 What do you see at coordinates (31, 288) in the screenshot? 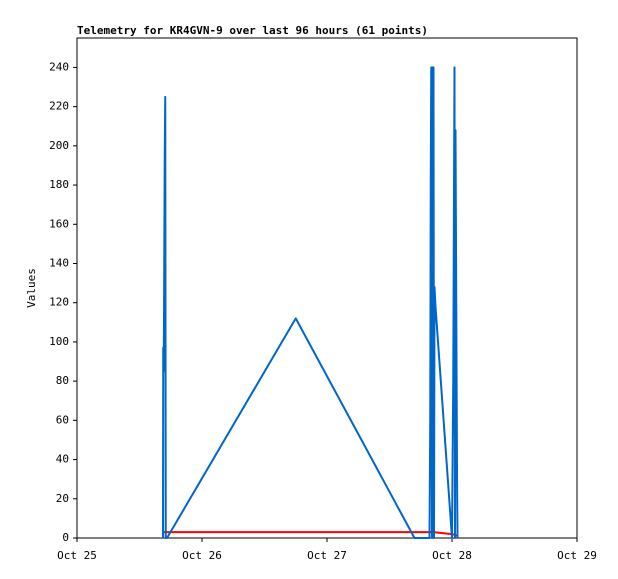
I see `y-axis-label: Values` at bounding box center [31, 288].